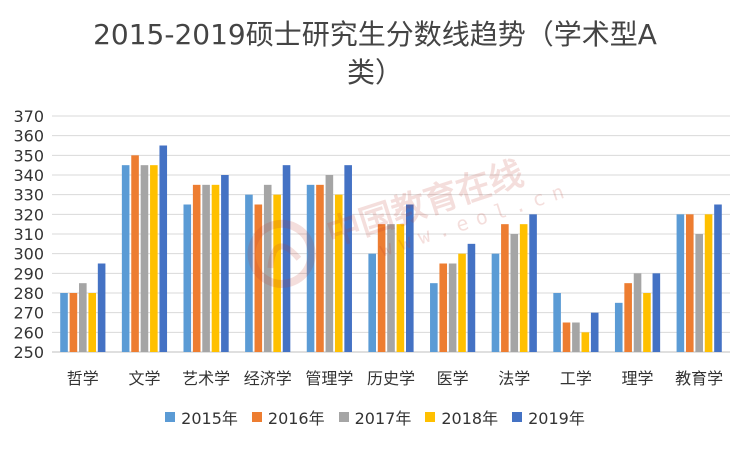 This screenshot has height=449, width=750. What do you see at coordinates (154, 258) in the screenshot?
I see `bar-2018年-文学` at bounding box center [154, 258].